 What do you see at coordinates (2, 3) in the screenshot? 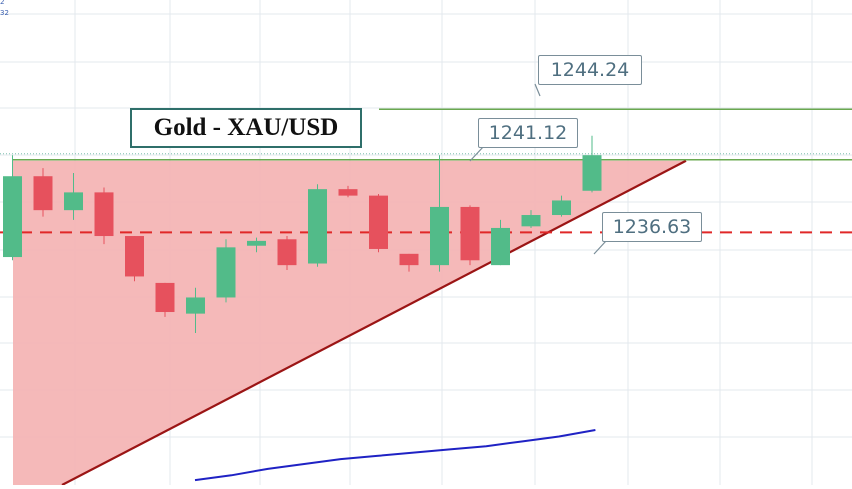
I see `corner-tick-top: 2` at bounding box center [2, 3].